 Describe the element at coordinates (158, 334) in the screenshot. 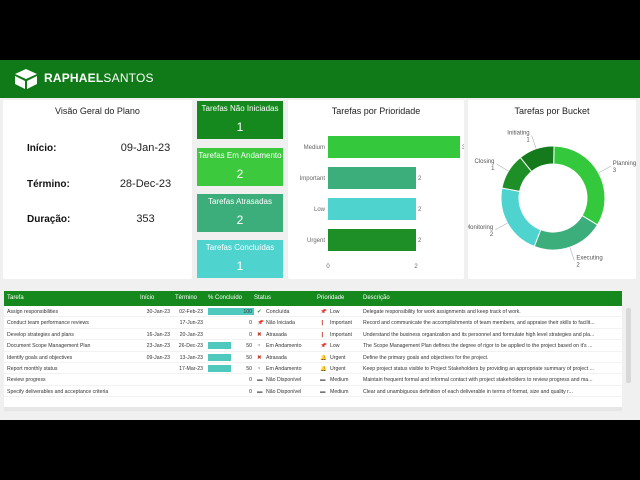

I see `task-start: 16-Jan-23` at that location.